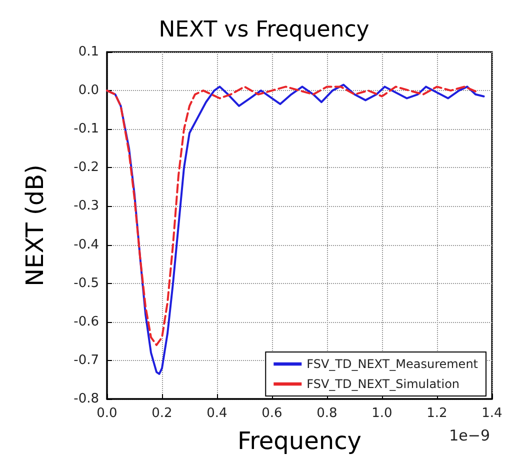 The image size is (528, 466). What do you see at coordinates (88, 90) in the screenshot?
I see `y-tick-label: 0.0` at bounding box center [88, 90].